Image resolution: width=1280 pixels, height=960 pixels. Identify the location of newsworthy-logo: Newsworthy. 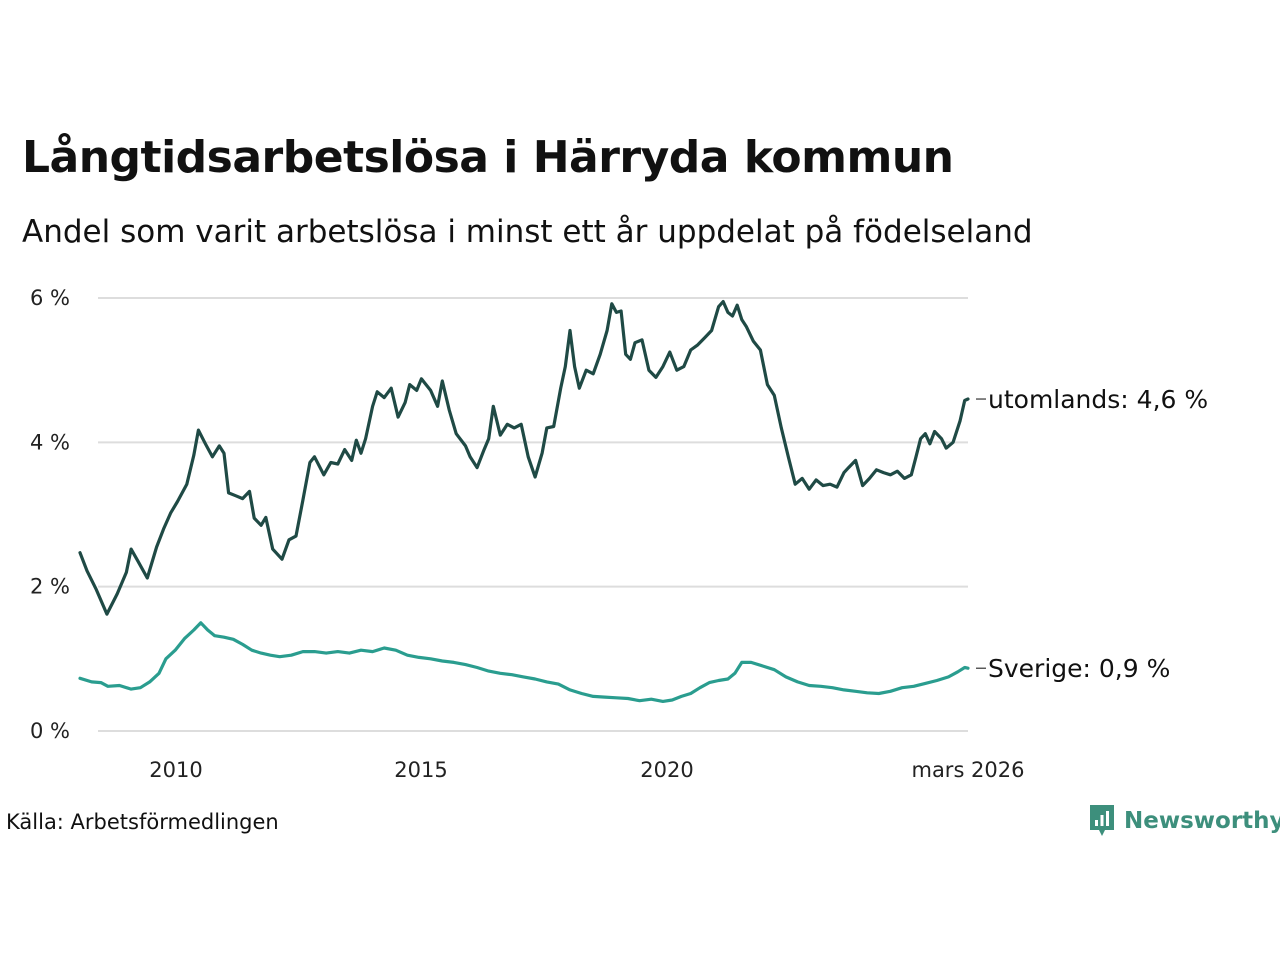
(1184, 821).